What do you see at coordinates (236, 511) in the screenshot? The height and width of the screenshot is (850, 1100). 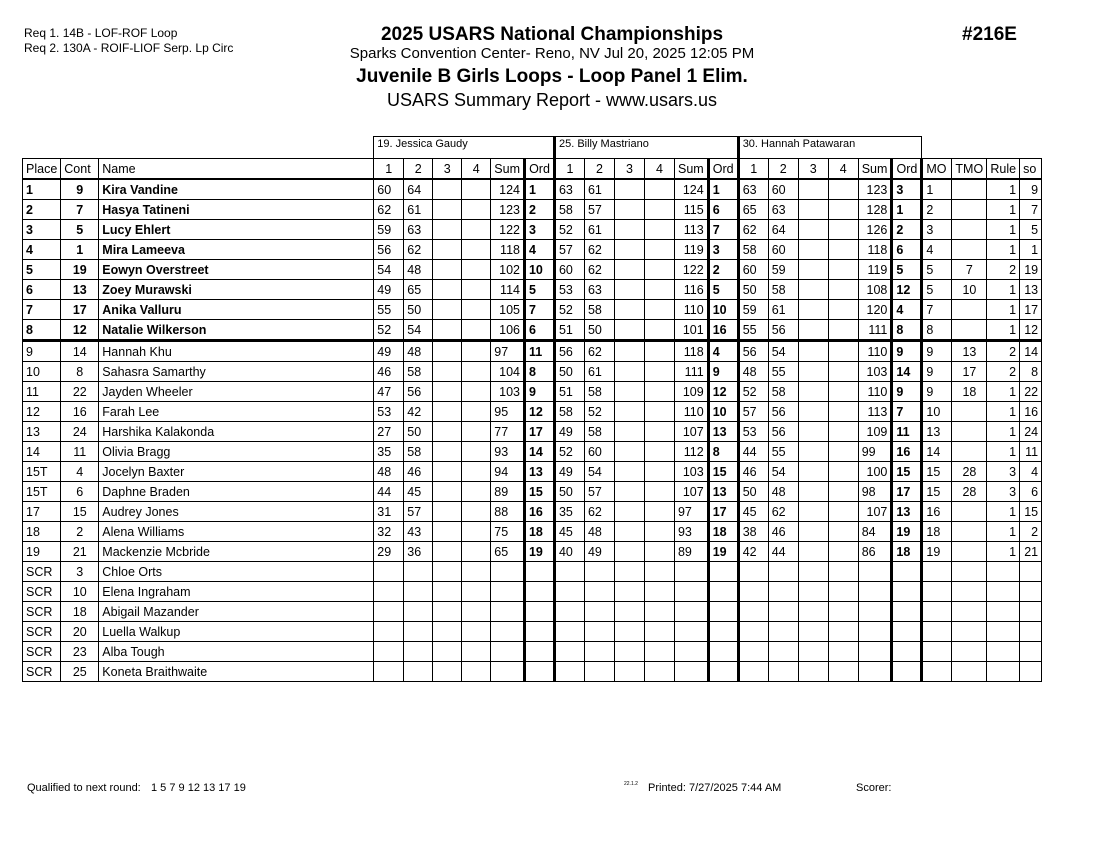 I see `name-cell: Audrey Jones` at bounding box center [236, 511].